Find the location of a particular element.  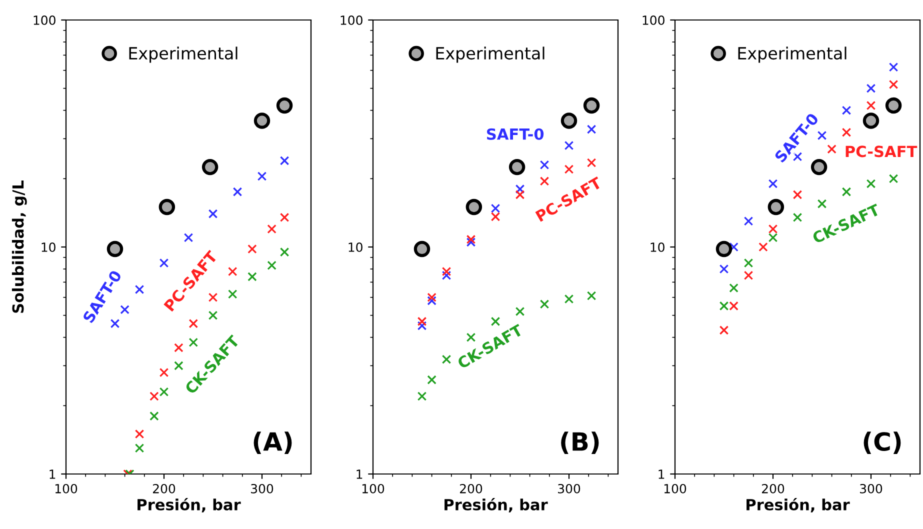

annotation: (A) is located at coordinates (273, 443).